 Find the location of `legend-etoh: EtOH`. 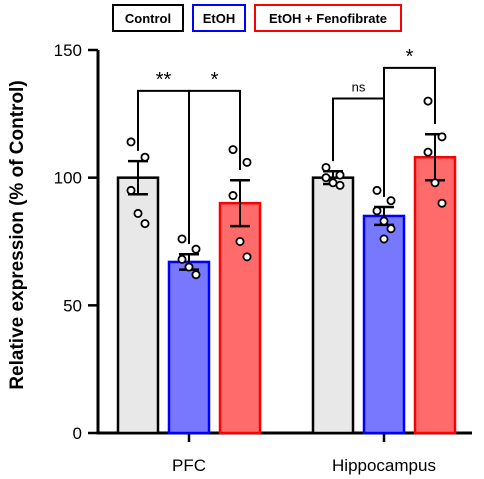

legend-etoh: EtOH is located at coordinates (219, 18).